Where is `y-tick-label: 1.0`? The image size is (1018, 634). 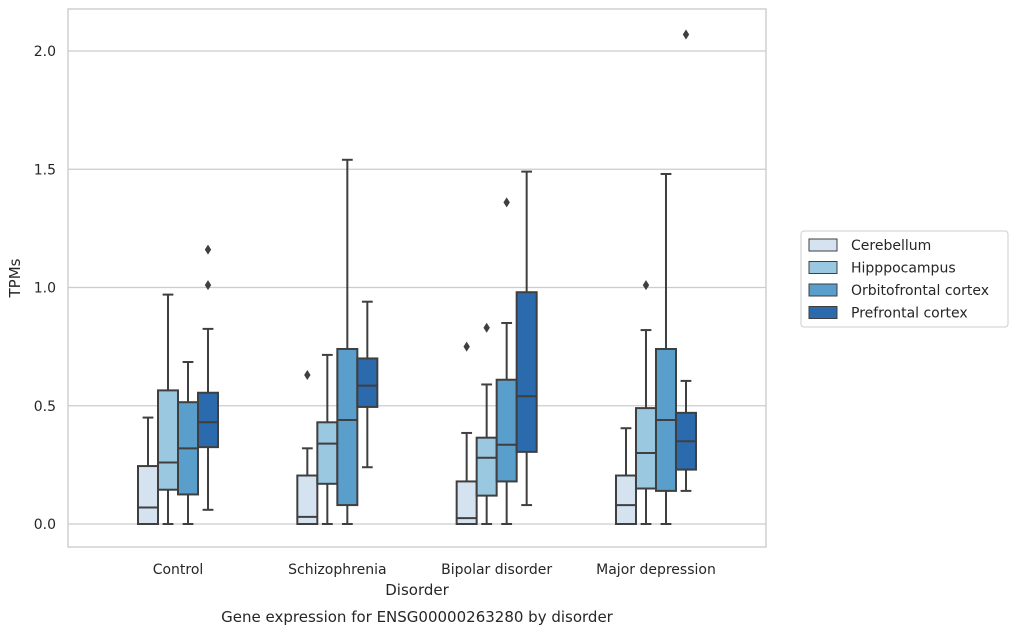 y-tick-label: 1.0 is located at coordinates (45, 289).